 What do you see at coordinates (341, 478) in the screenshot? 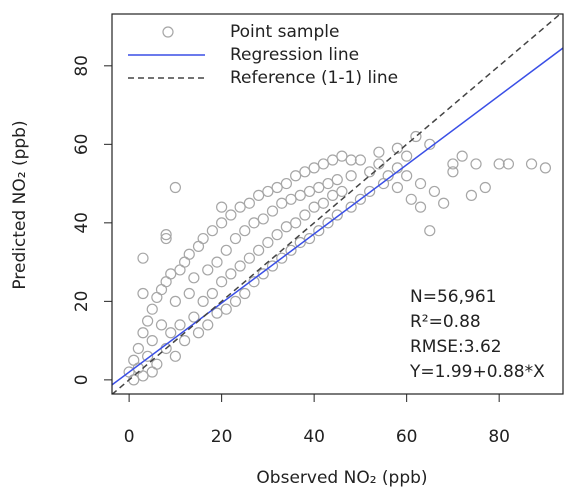
I see `x-axis-label: Observed NO₂ (ppb)` at bounding box center [341, 478].